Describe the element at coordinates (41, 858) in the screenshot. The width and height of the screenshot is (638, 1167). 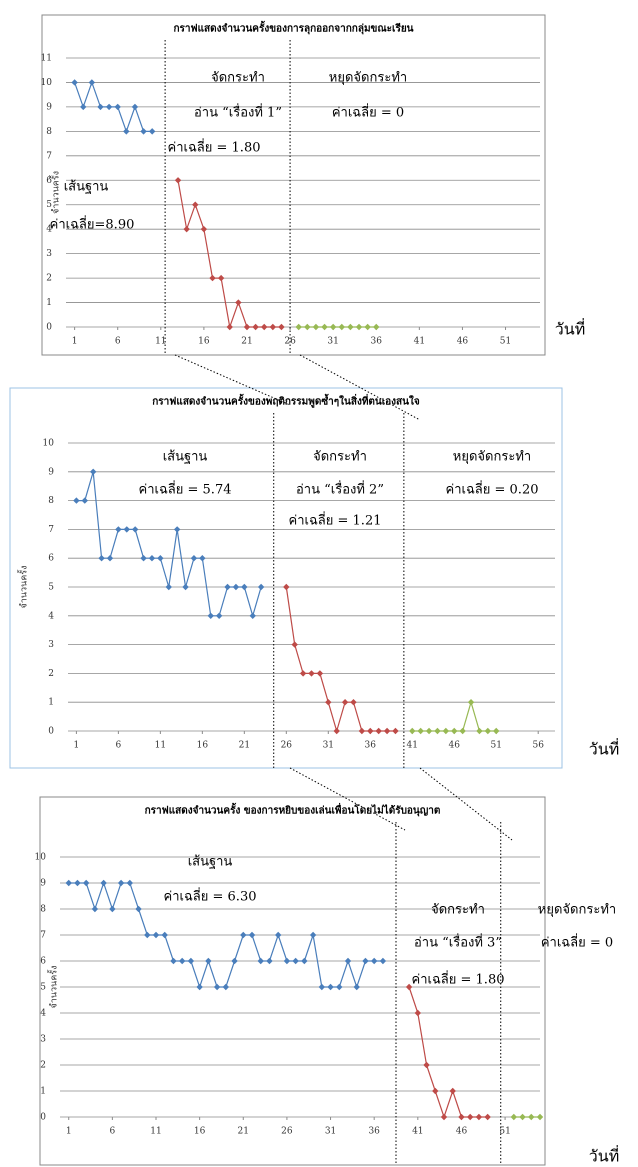
I see `y-tick-label: 10` at that location.